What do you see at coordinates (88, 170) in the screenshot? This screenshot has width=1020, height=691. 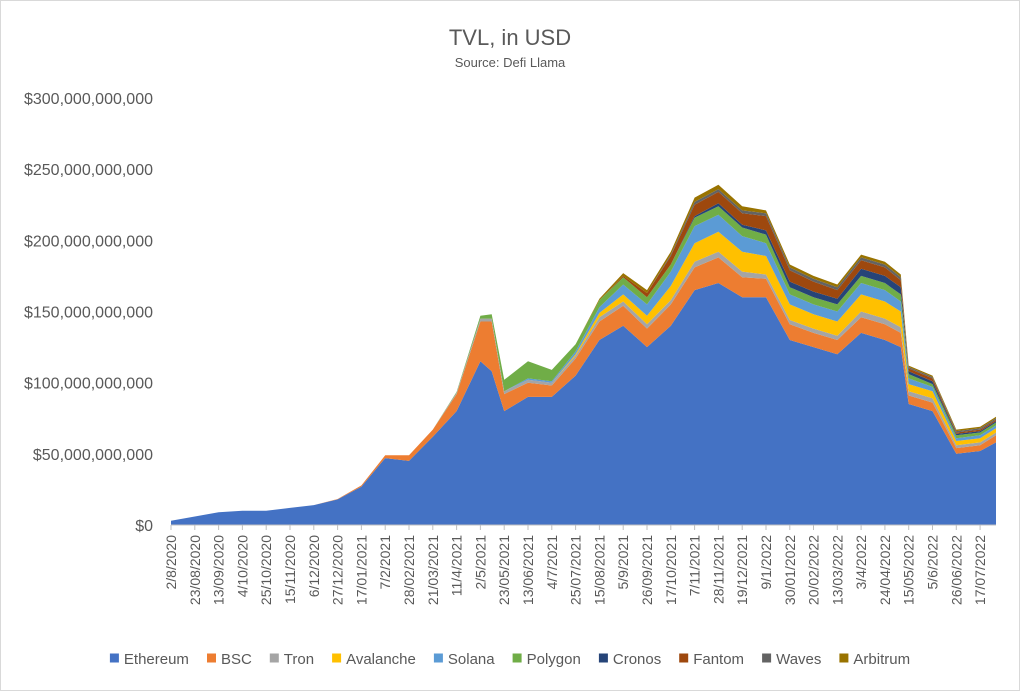 I see `y-tick-label: $250,000,000,000` at bounding box center [88, 170].